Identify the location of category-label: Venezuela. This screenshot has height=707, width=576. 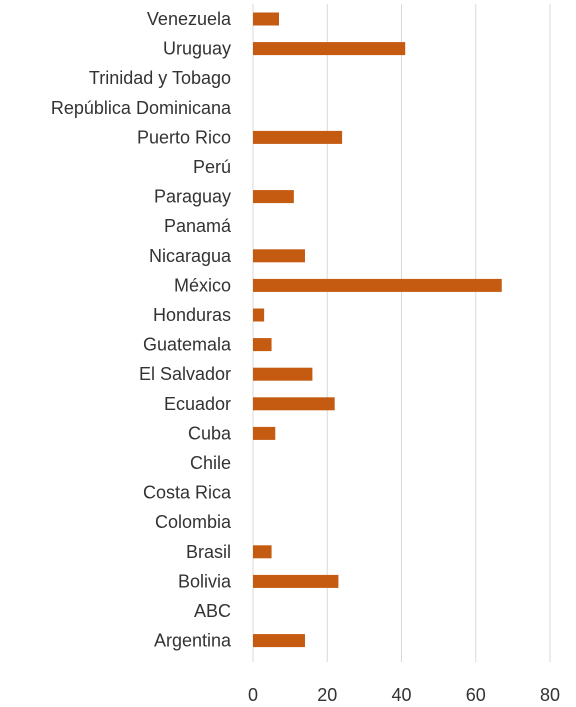
(189, 19).